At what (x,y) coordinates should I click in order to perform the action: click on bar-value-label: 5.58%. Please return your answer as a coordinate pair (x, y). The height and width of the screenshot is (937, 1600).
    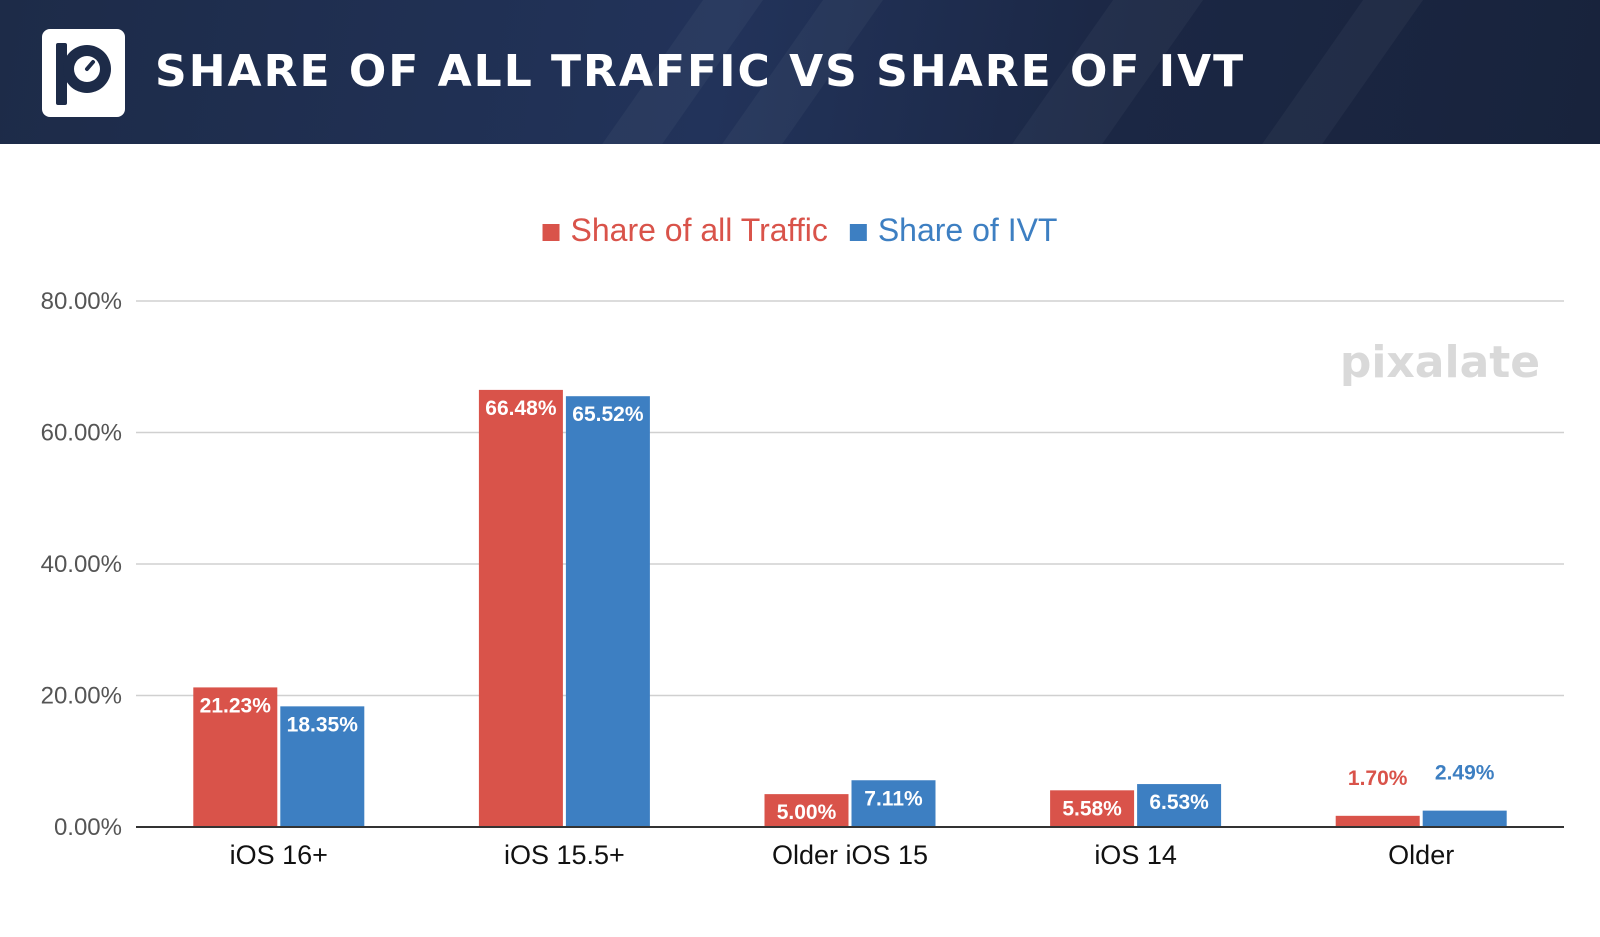
    Looking at the image, I should click on (1092, 808).